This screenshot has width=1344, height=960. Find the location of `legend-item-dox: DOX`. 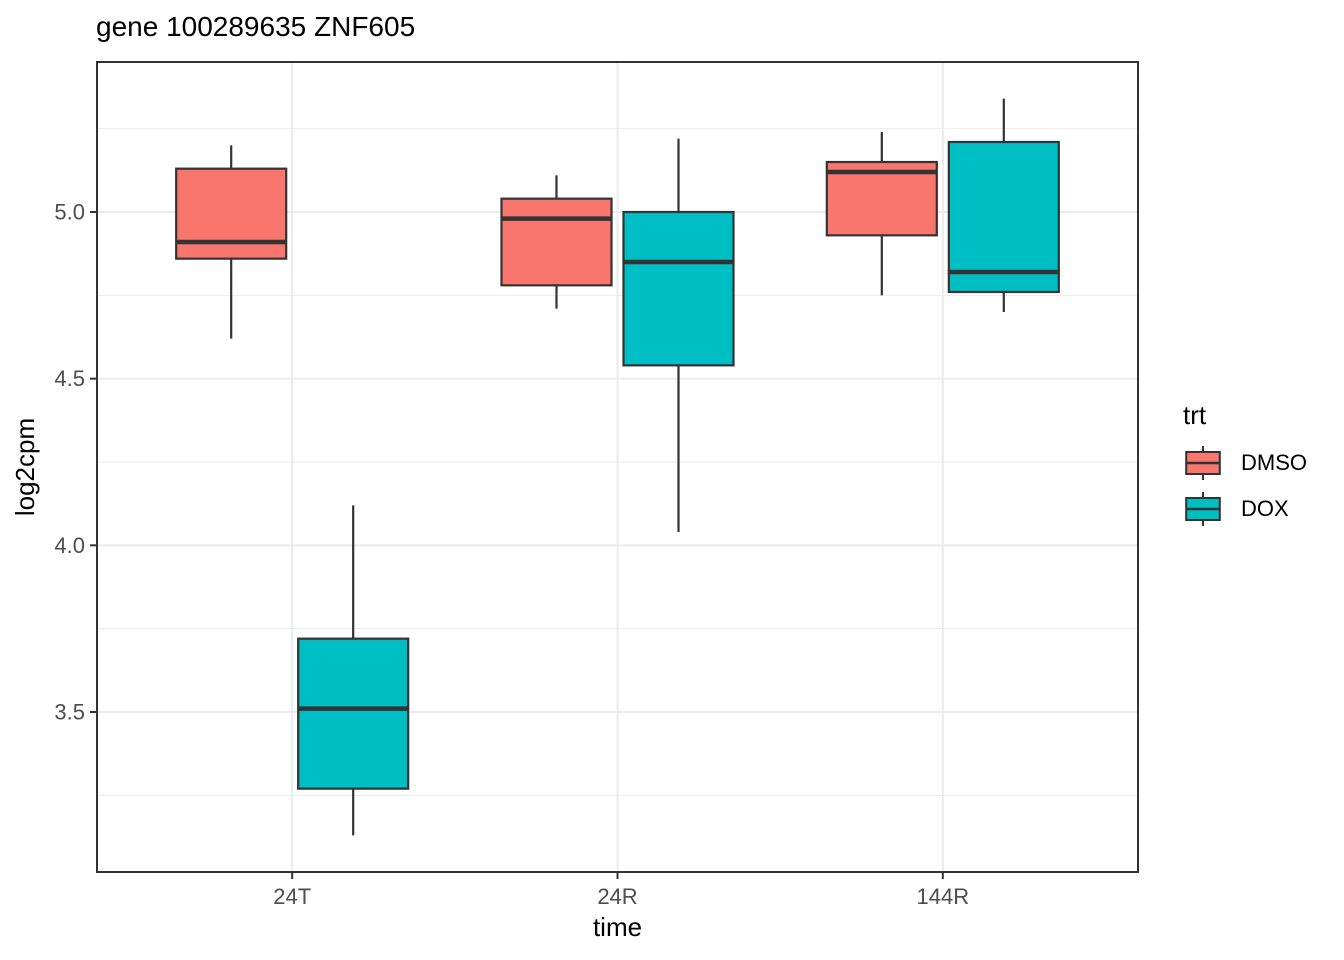

legend-item-dox: DOX is located at coordinates (1246, 509).